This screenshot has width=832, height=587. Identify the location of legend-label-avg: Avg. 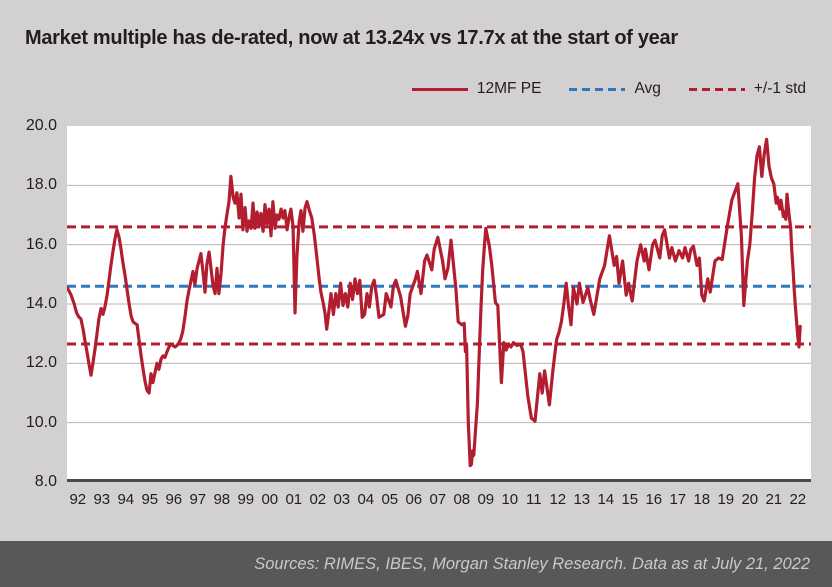
(647, 88).